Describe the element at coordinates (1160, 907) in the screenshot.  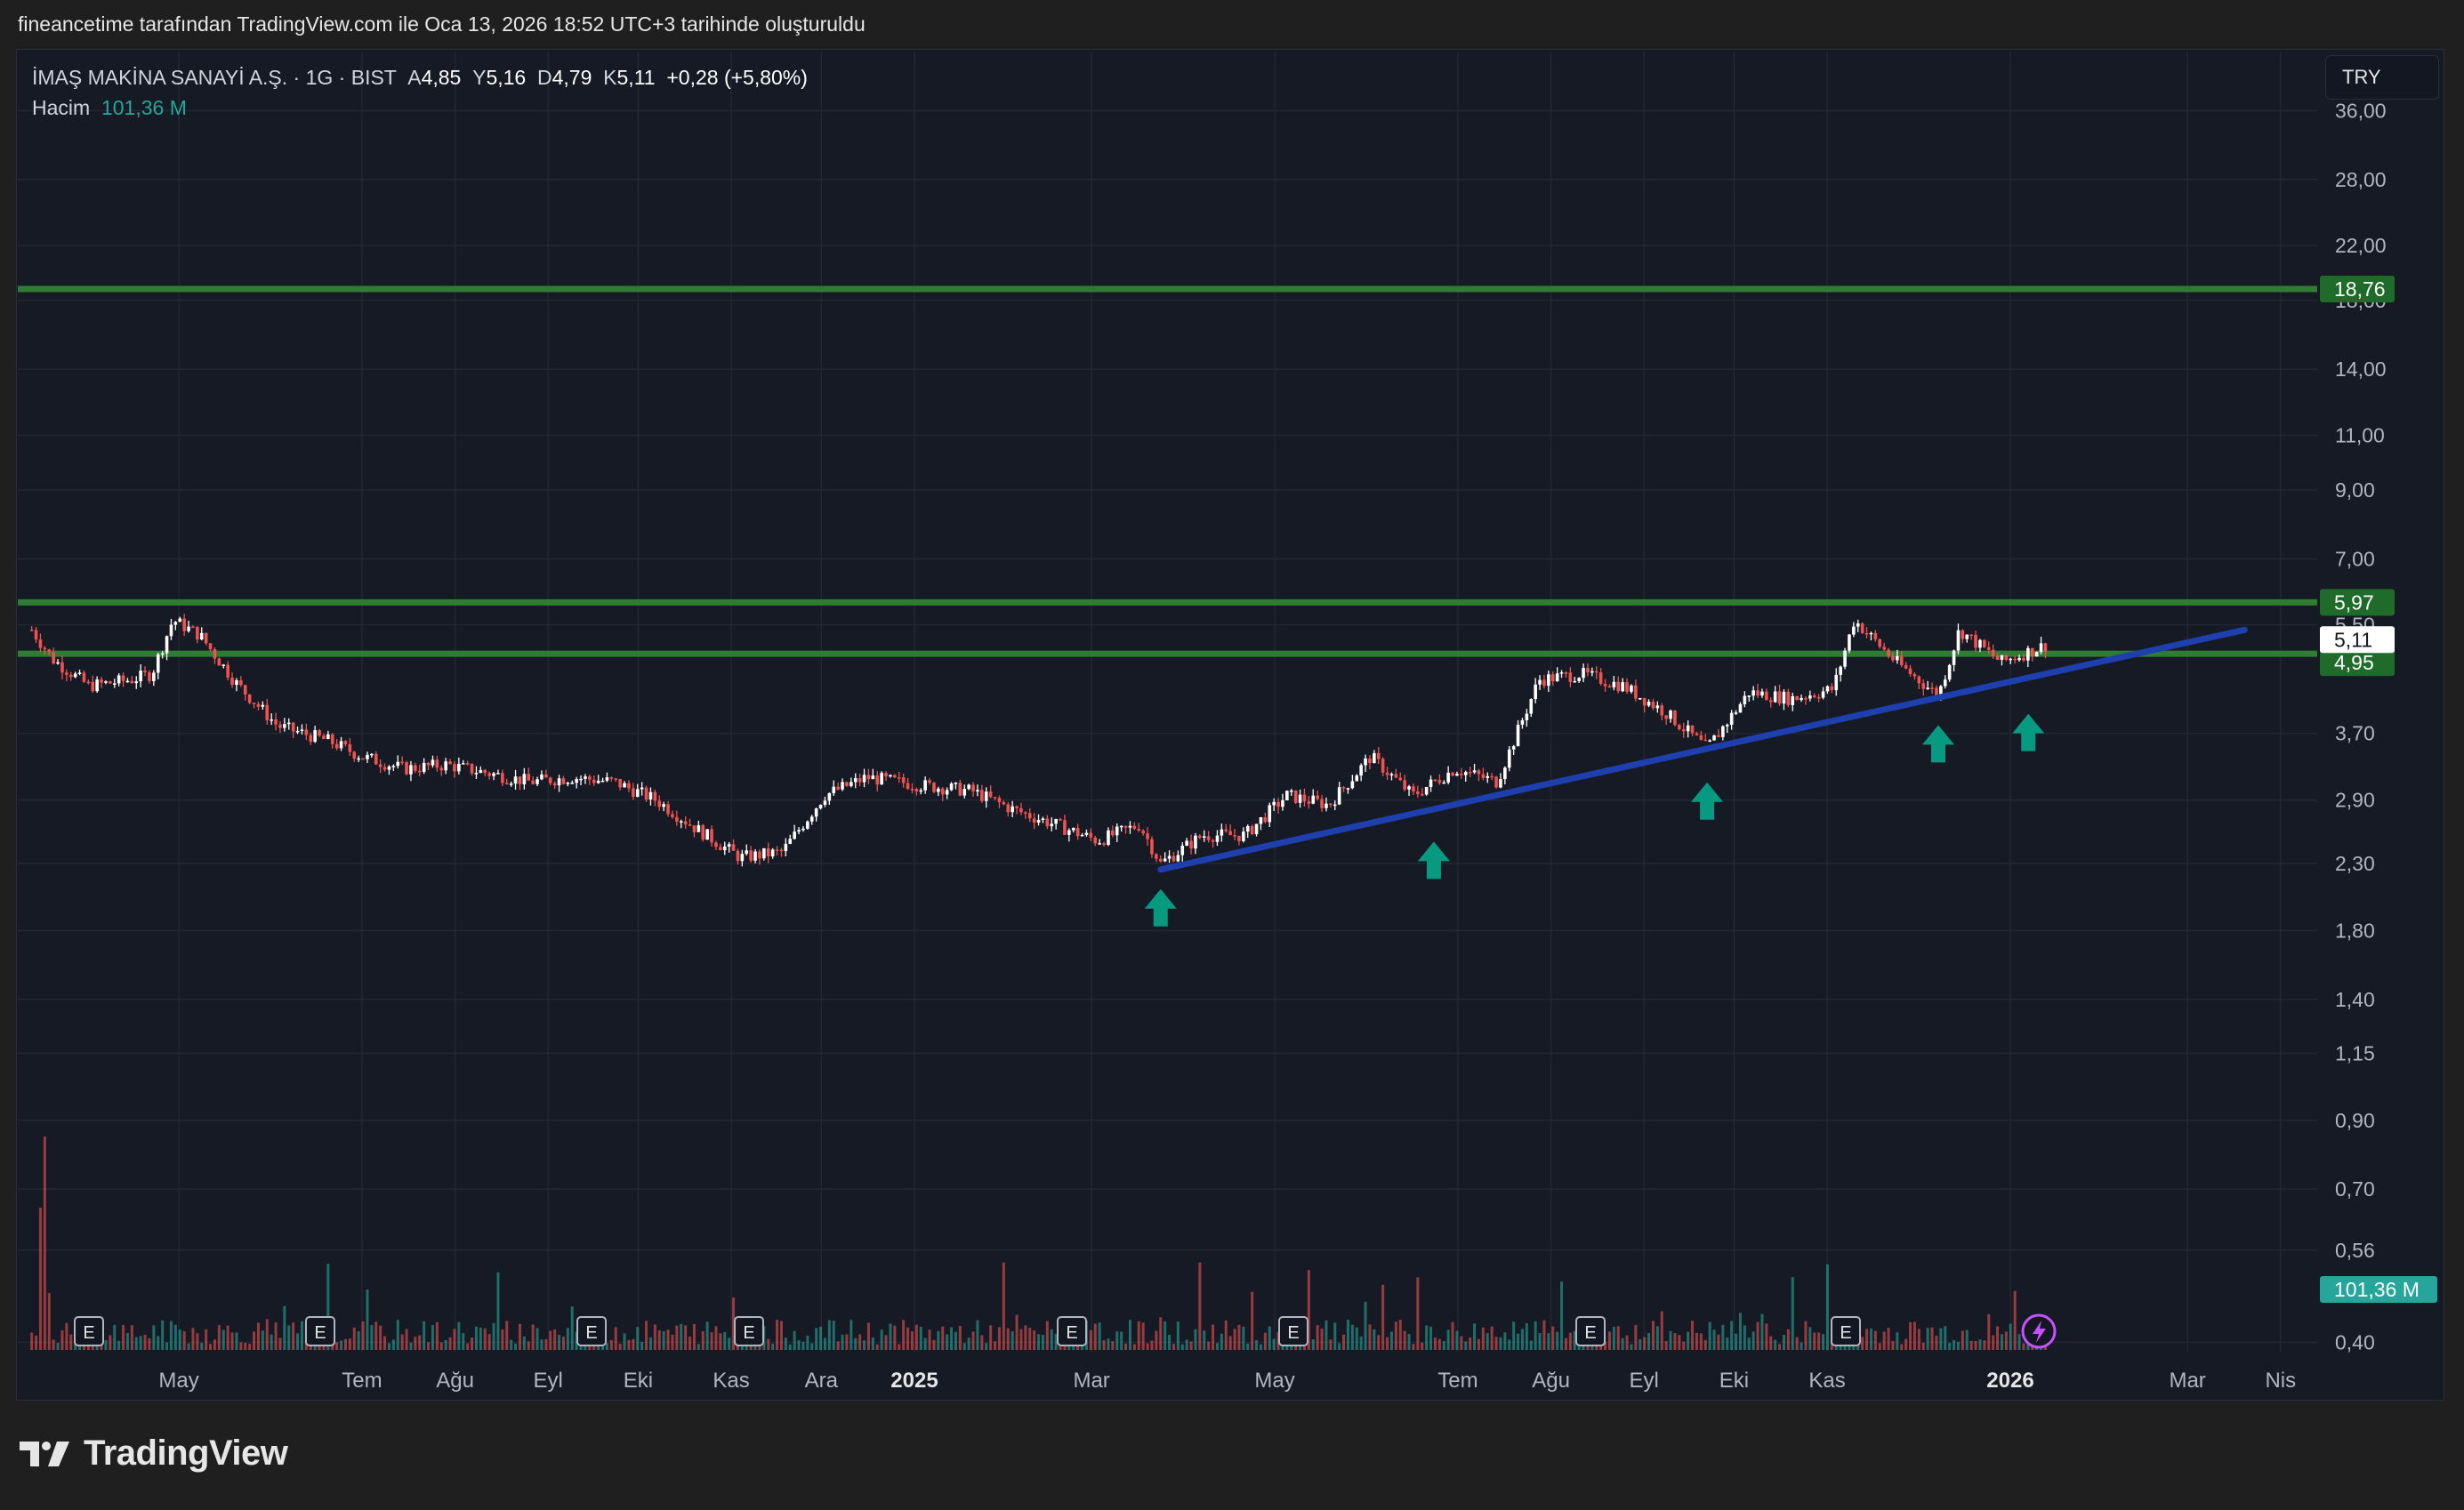
I see `up-arrow-icon` at that location.